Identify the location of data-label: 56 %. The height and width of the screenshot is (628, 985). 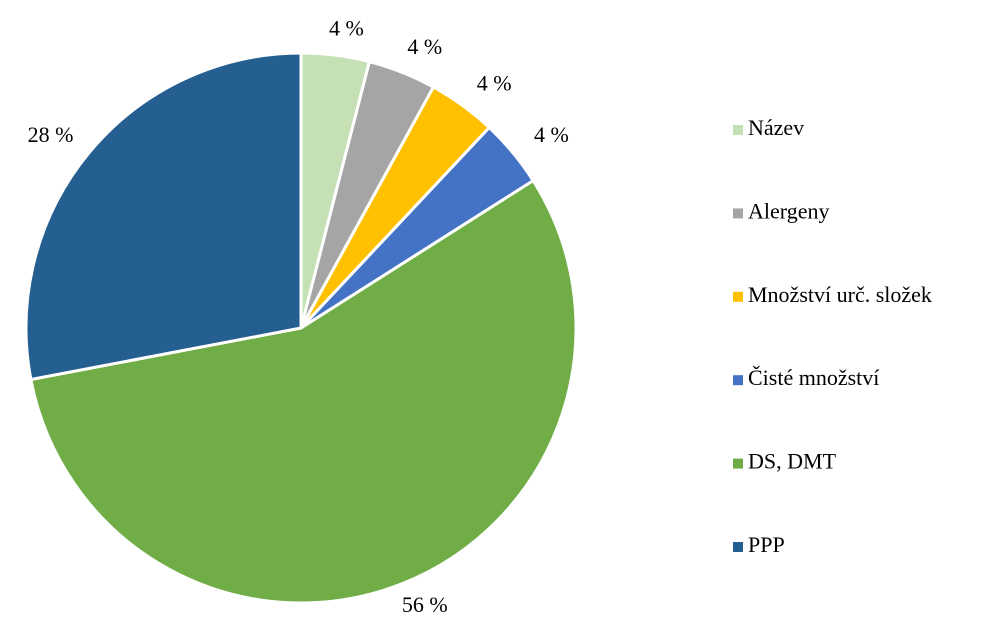
(425, 604).